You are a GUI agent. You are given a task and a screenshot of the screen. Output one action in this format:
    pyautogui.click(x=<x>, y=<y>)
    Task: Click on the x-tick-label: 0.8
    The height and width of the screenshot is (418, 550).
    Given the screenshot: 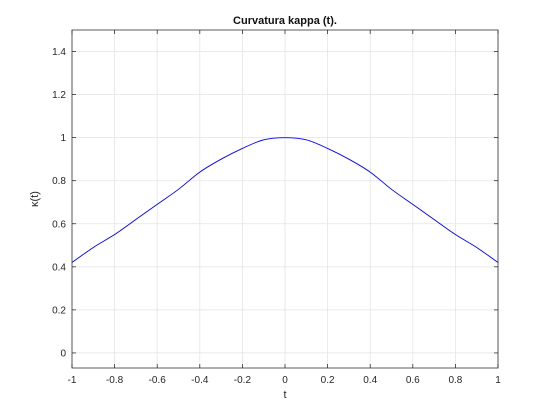 What is the action you would take?
    pyautogui.click(x=455, y=380)
    